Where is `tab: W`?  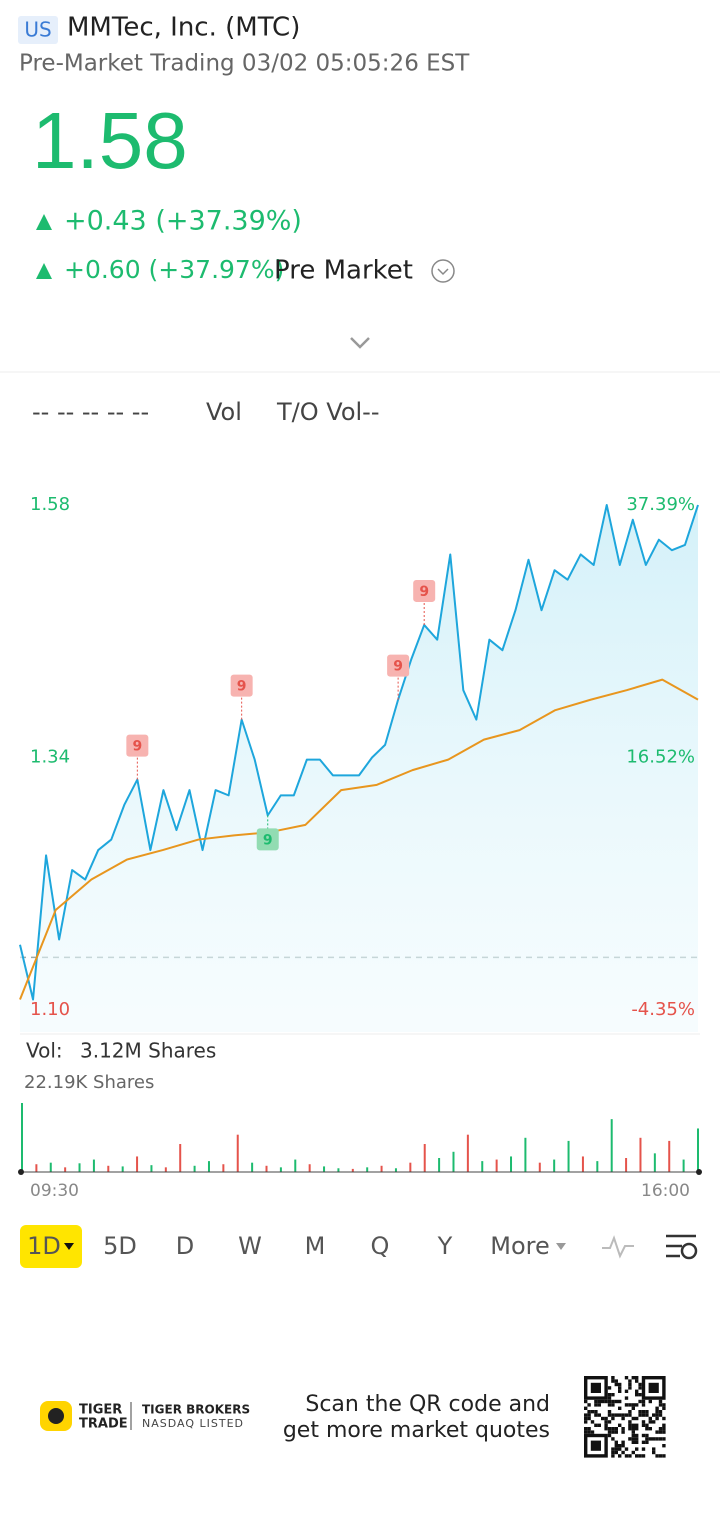
tab: W is located at coordinates (250, 1246).